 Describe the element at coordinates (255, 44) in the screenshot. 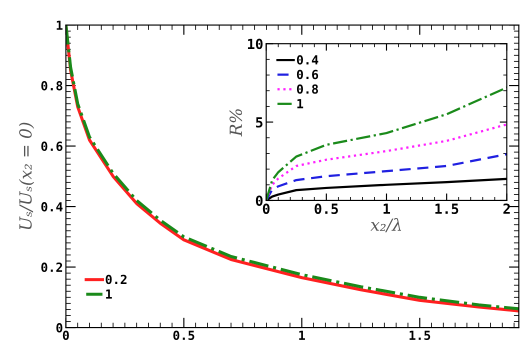

I see `y-tick-label: 10` at that location.